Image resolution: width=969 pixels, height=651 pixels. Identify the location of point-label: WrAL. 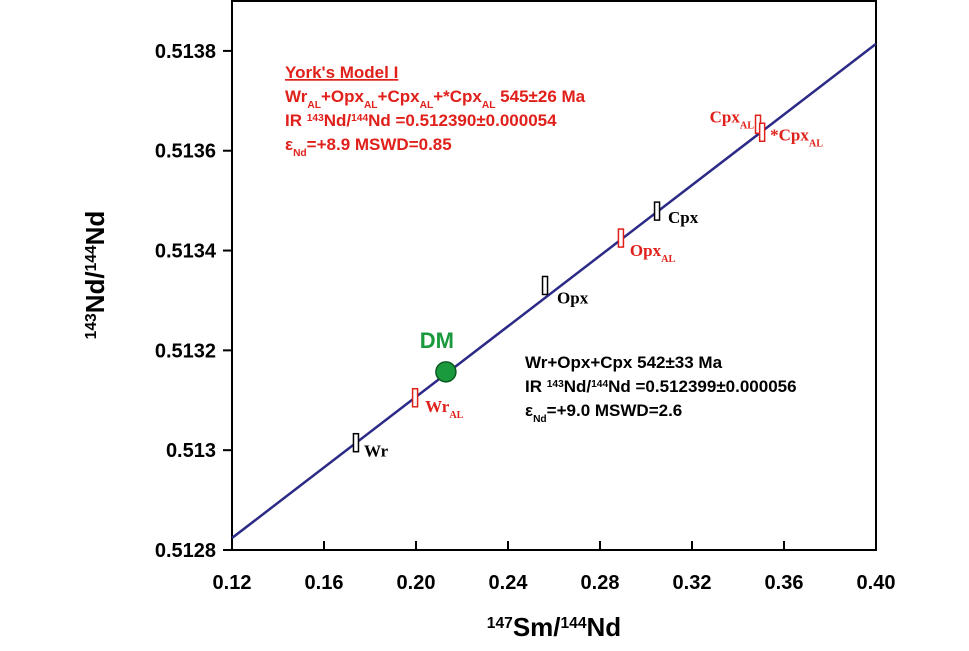
(444, 409).